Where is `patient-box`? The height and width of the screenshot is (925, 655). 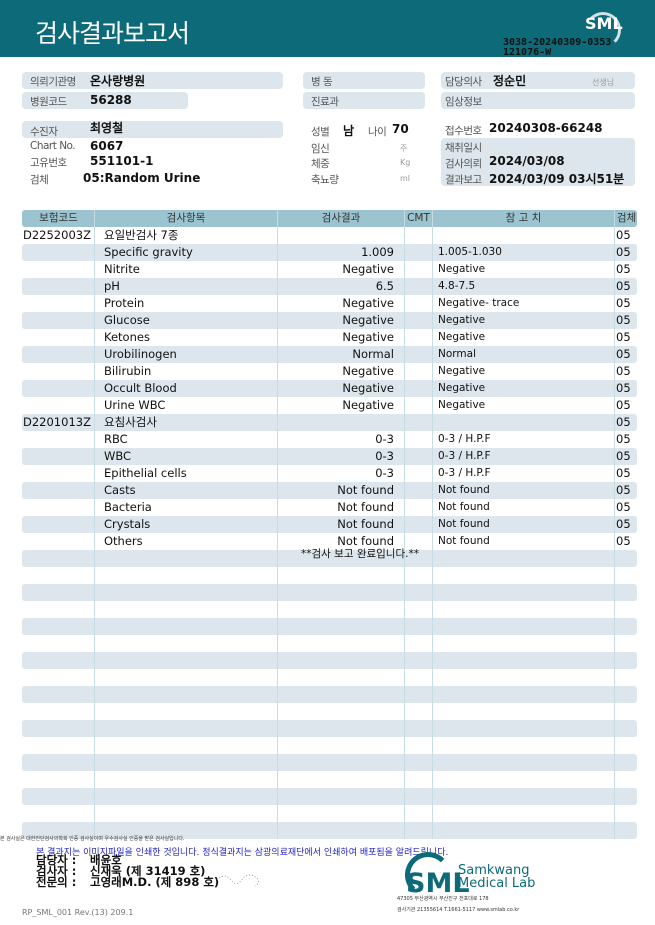 patient-box is located at coordinates (152, 129).